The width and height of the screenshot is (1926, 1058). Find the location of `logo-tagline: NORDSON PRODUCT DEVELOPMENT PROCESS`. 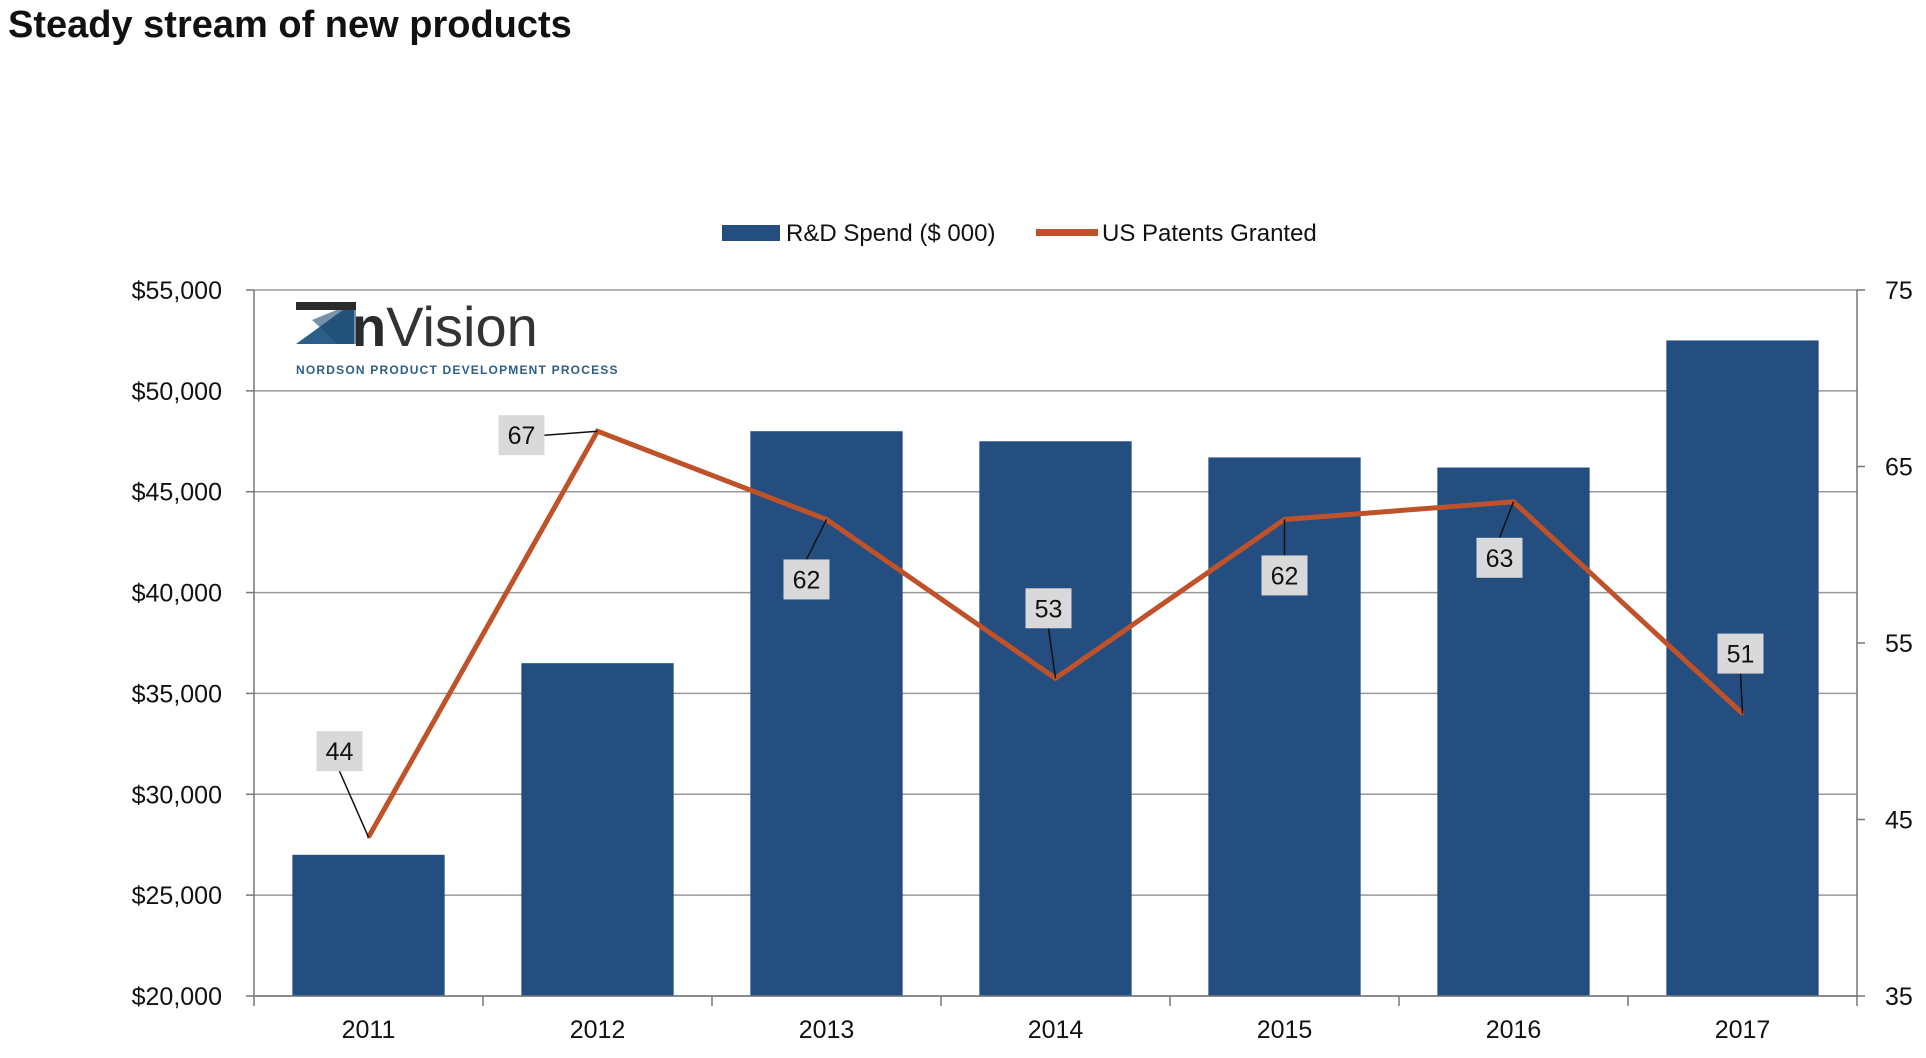

logo-tagline: NORDSON PRODUCT DEVELOPMENT PROCESS is located at coordinates (457, 370).